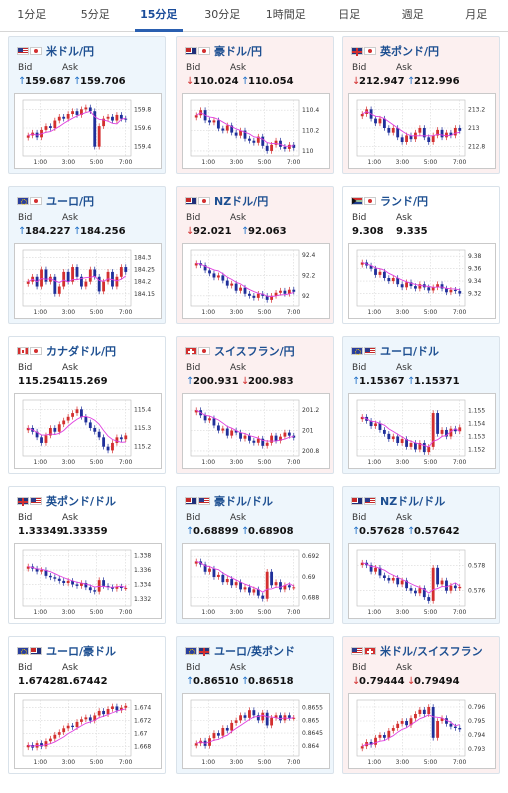 The width and height of the screenshot is (508, 793). Describe the element at coordinates (25, 218) in the screenshot. I see `bid-label: Bid` at that location.